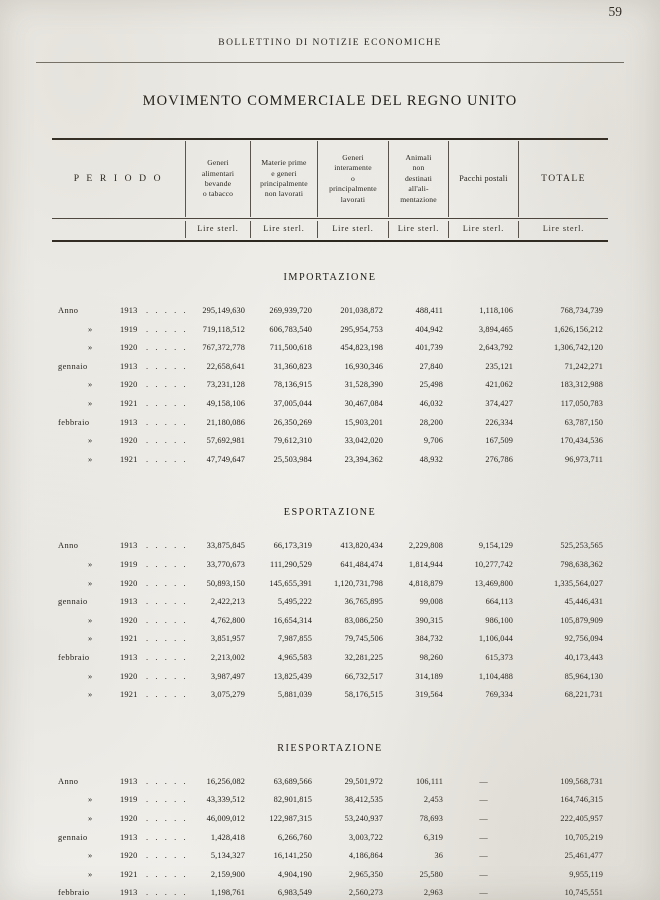  Describe the element at coordinates (225, 800) in the screenshot. I see `table-cell: 43,339,512` at that location.